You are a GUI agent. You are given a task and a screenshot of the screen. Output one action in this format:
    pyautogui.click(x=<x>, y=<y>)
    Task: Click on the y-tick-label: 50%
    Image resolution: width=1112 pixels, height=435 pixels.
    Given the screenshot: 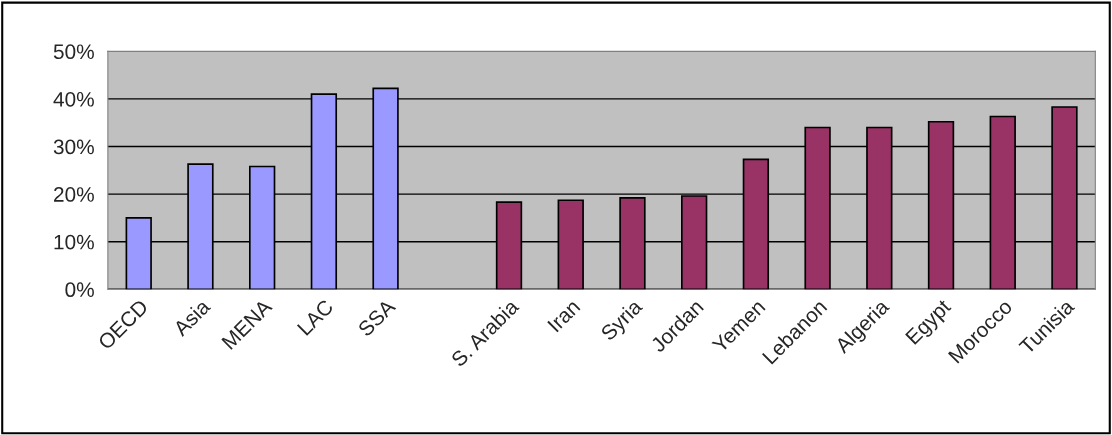 What is the action you would take?
    pyautogui.click(x=73, y=52)
    